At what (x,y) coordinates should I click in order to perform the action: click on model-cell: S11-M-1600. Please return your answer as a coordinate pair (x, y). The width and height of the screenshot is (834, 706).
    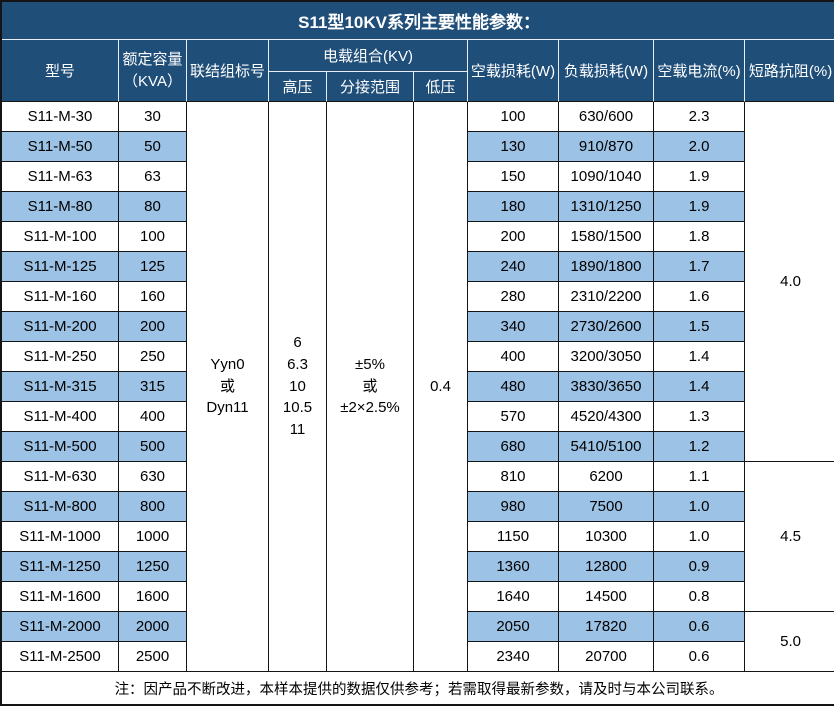
    Looking at the image, I should click on (60, 597).